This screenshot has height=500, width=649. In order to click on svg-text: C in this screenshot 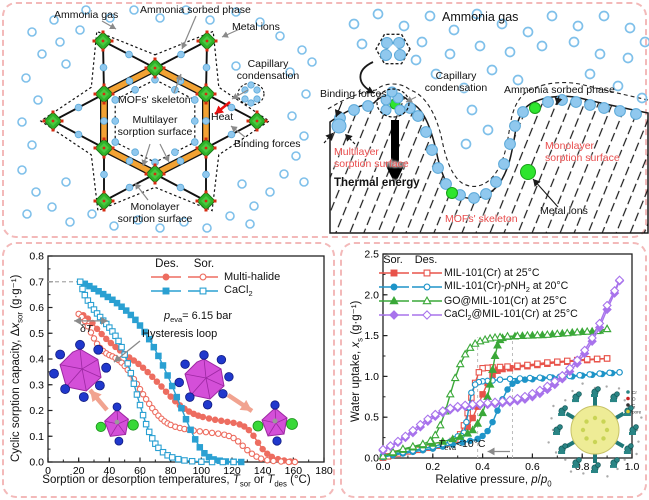, I will do `click(634, 405)`.